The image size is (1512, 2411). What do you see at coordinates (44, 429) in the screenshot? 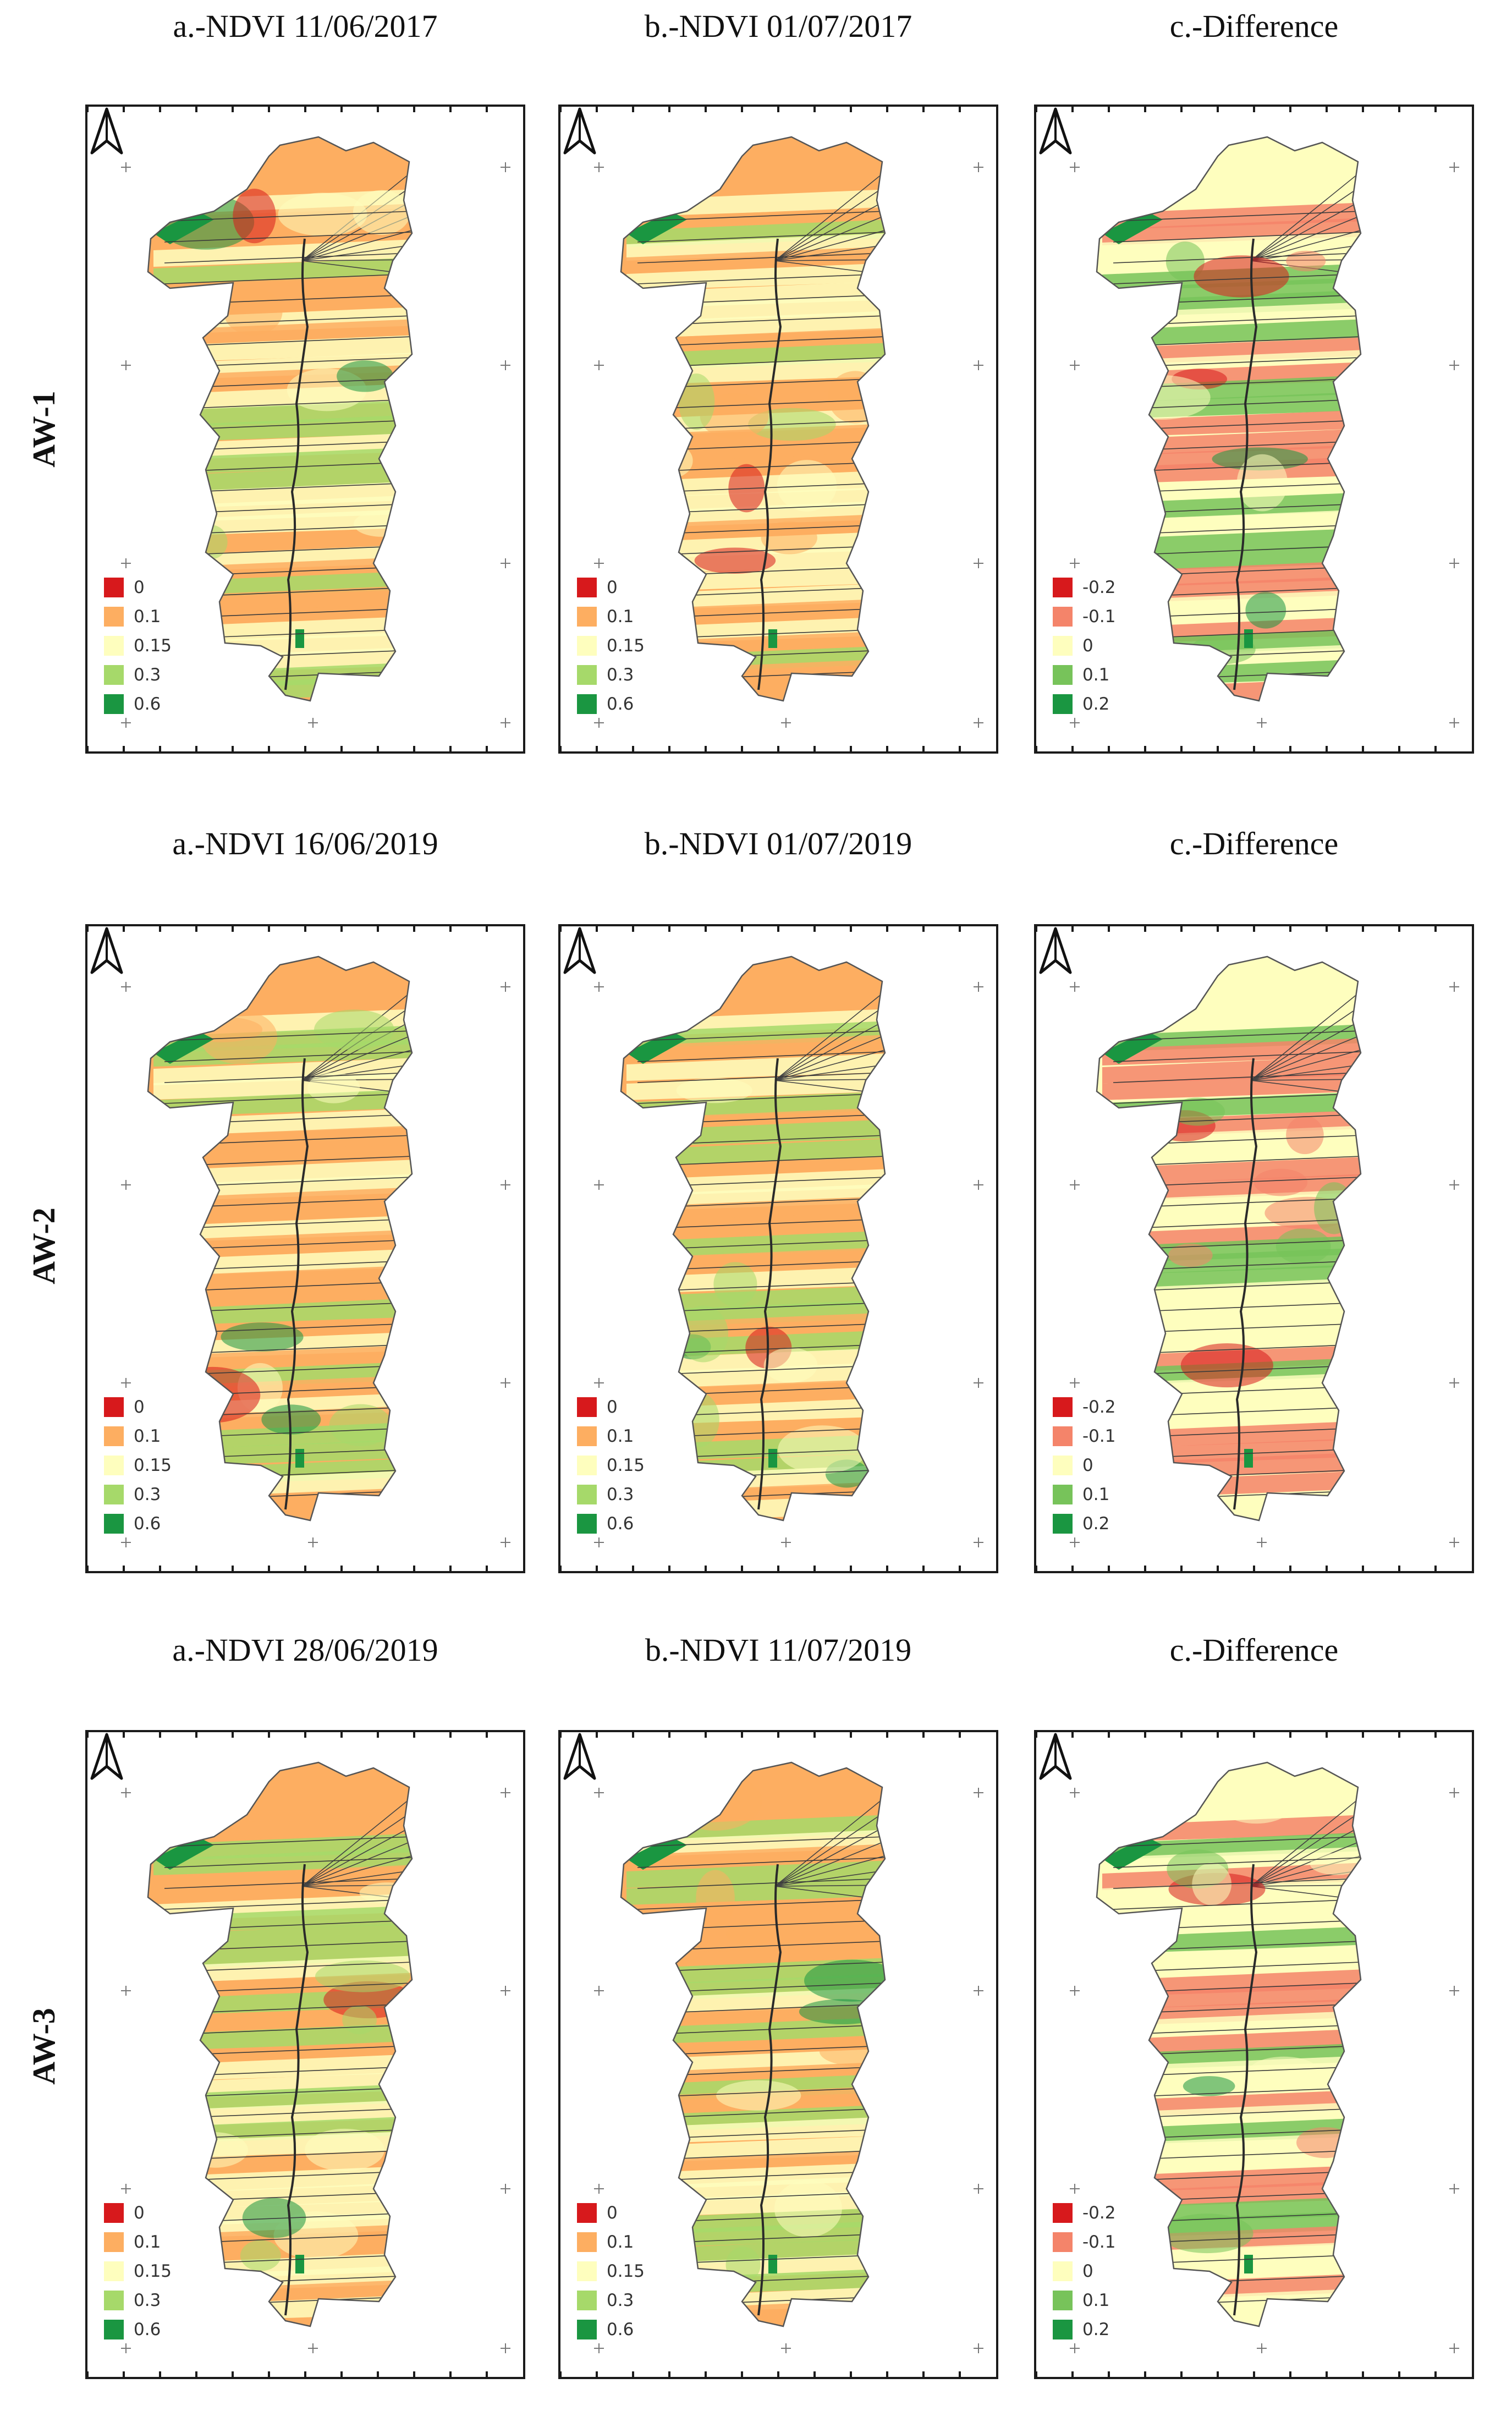
I see `row-label: AW-1` at bounding box center [44, 429].